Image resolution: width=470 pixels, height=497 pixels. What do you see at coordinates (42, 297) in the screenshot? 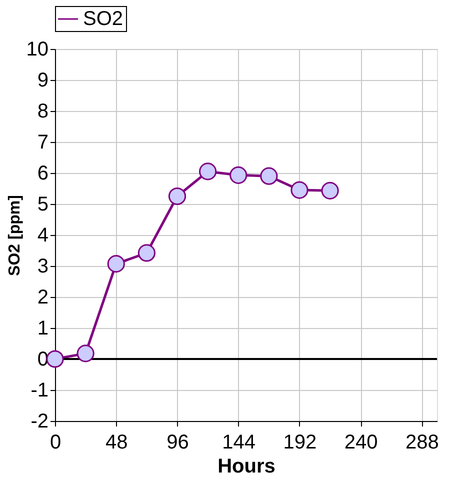
I see `y-tick-label: 2` at bounding box center [42, 297].